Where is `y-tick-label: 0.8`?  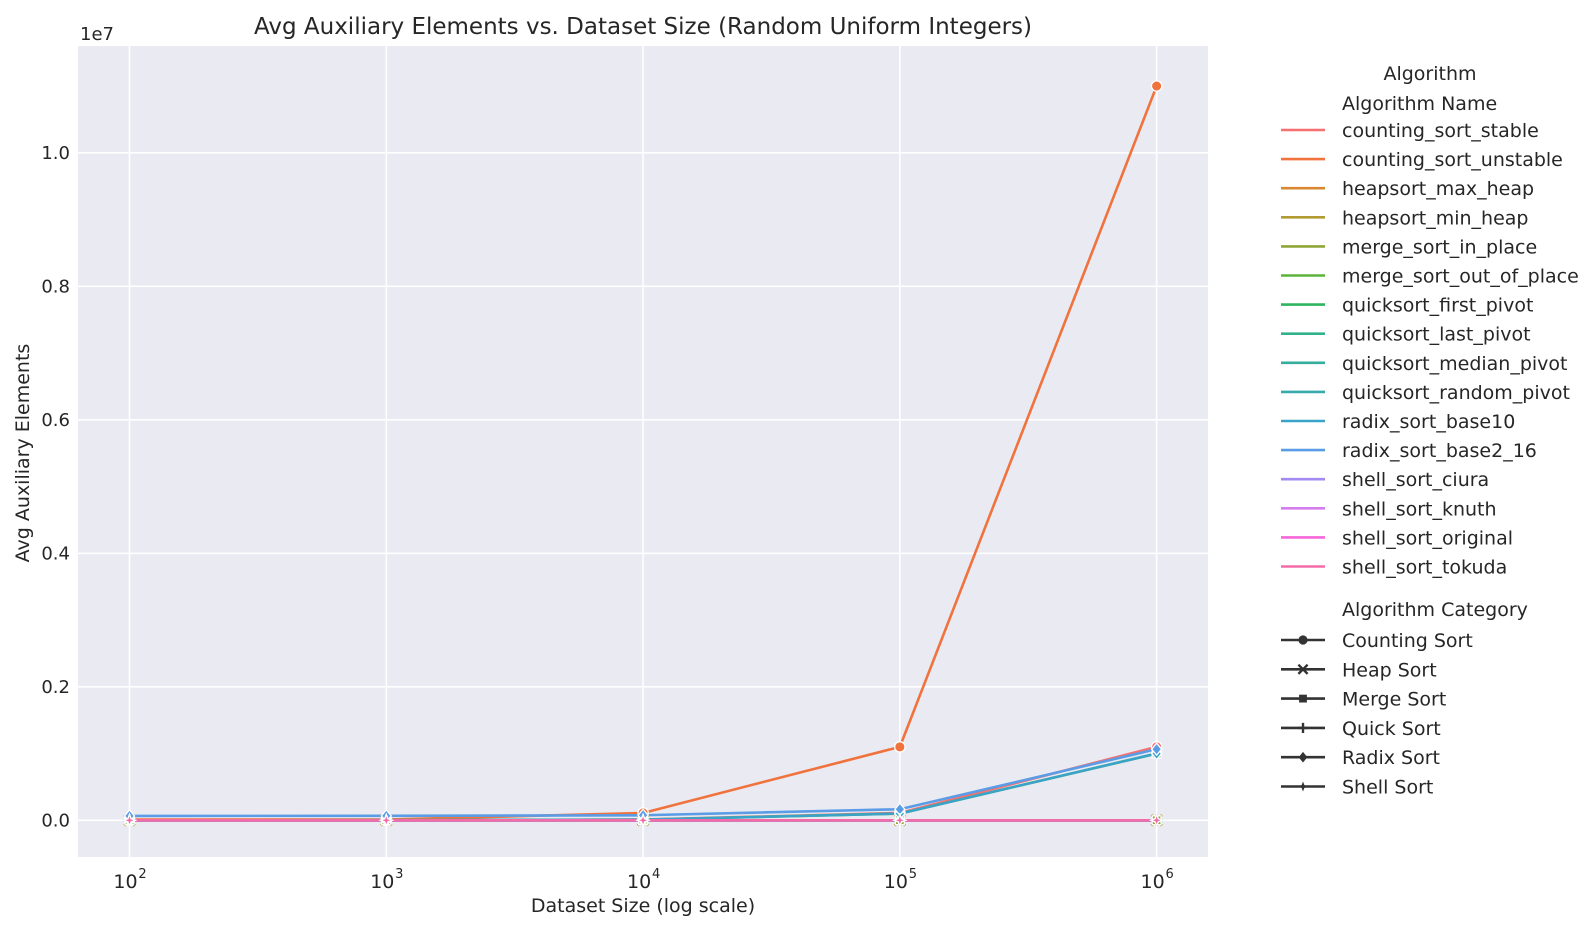
y-tick-label: 0.8 is located at coordinates (55, 286).